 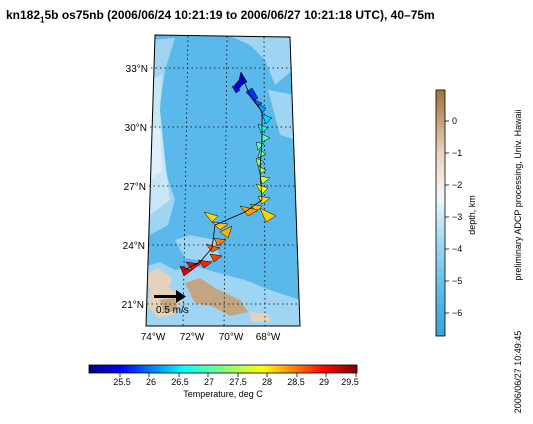 What do you see at coordinates (472, 215) in the screenshot?
I see `depth-colorbar-label: depth, km` at bounding box center [472, 215].